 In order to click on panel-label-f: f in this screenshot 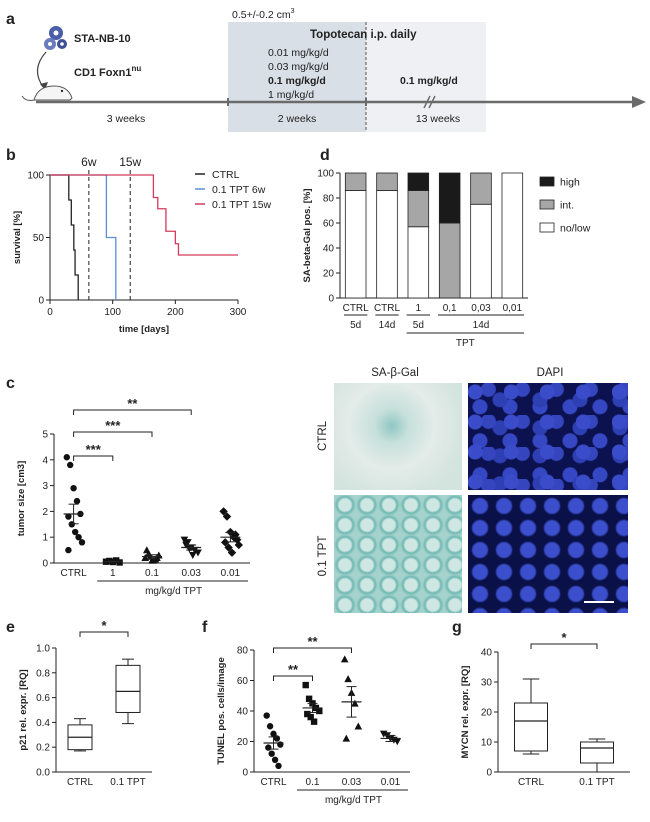, I will do `click(205, 627)`.